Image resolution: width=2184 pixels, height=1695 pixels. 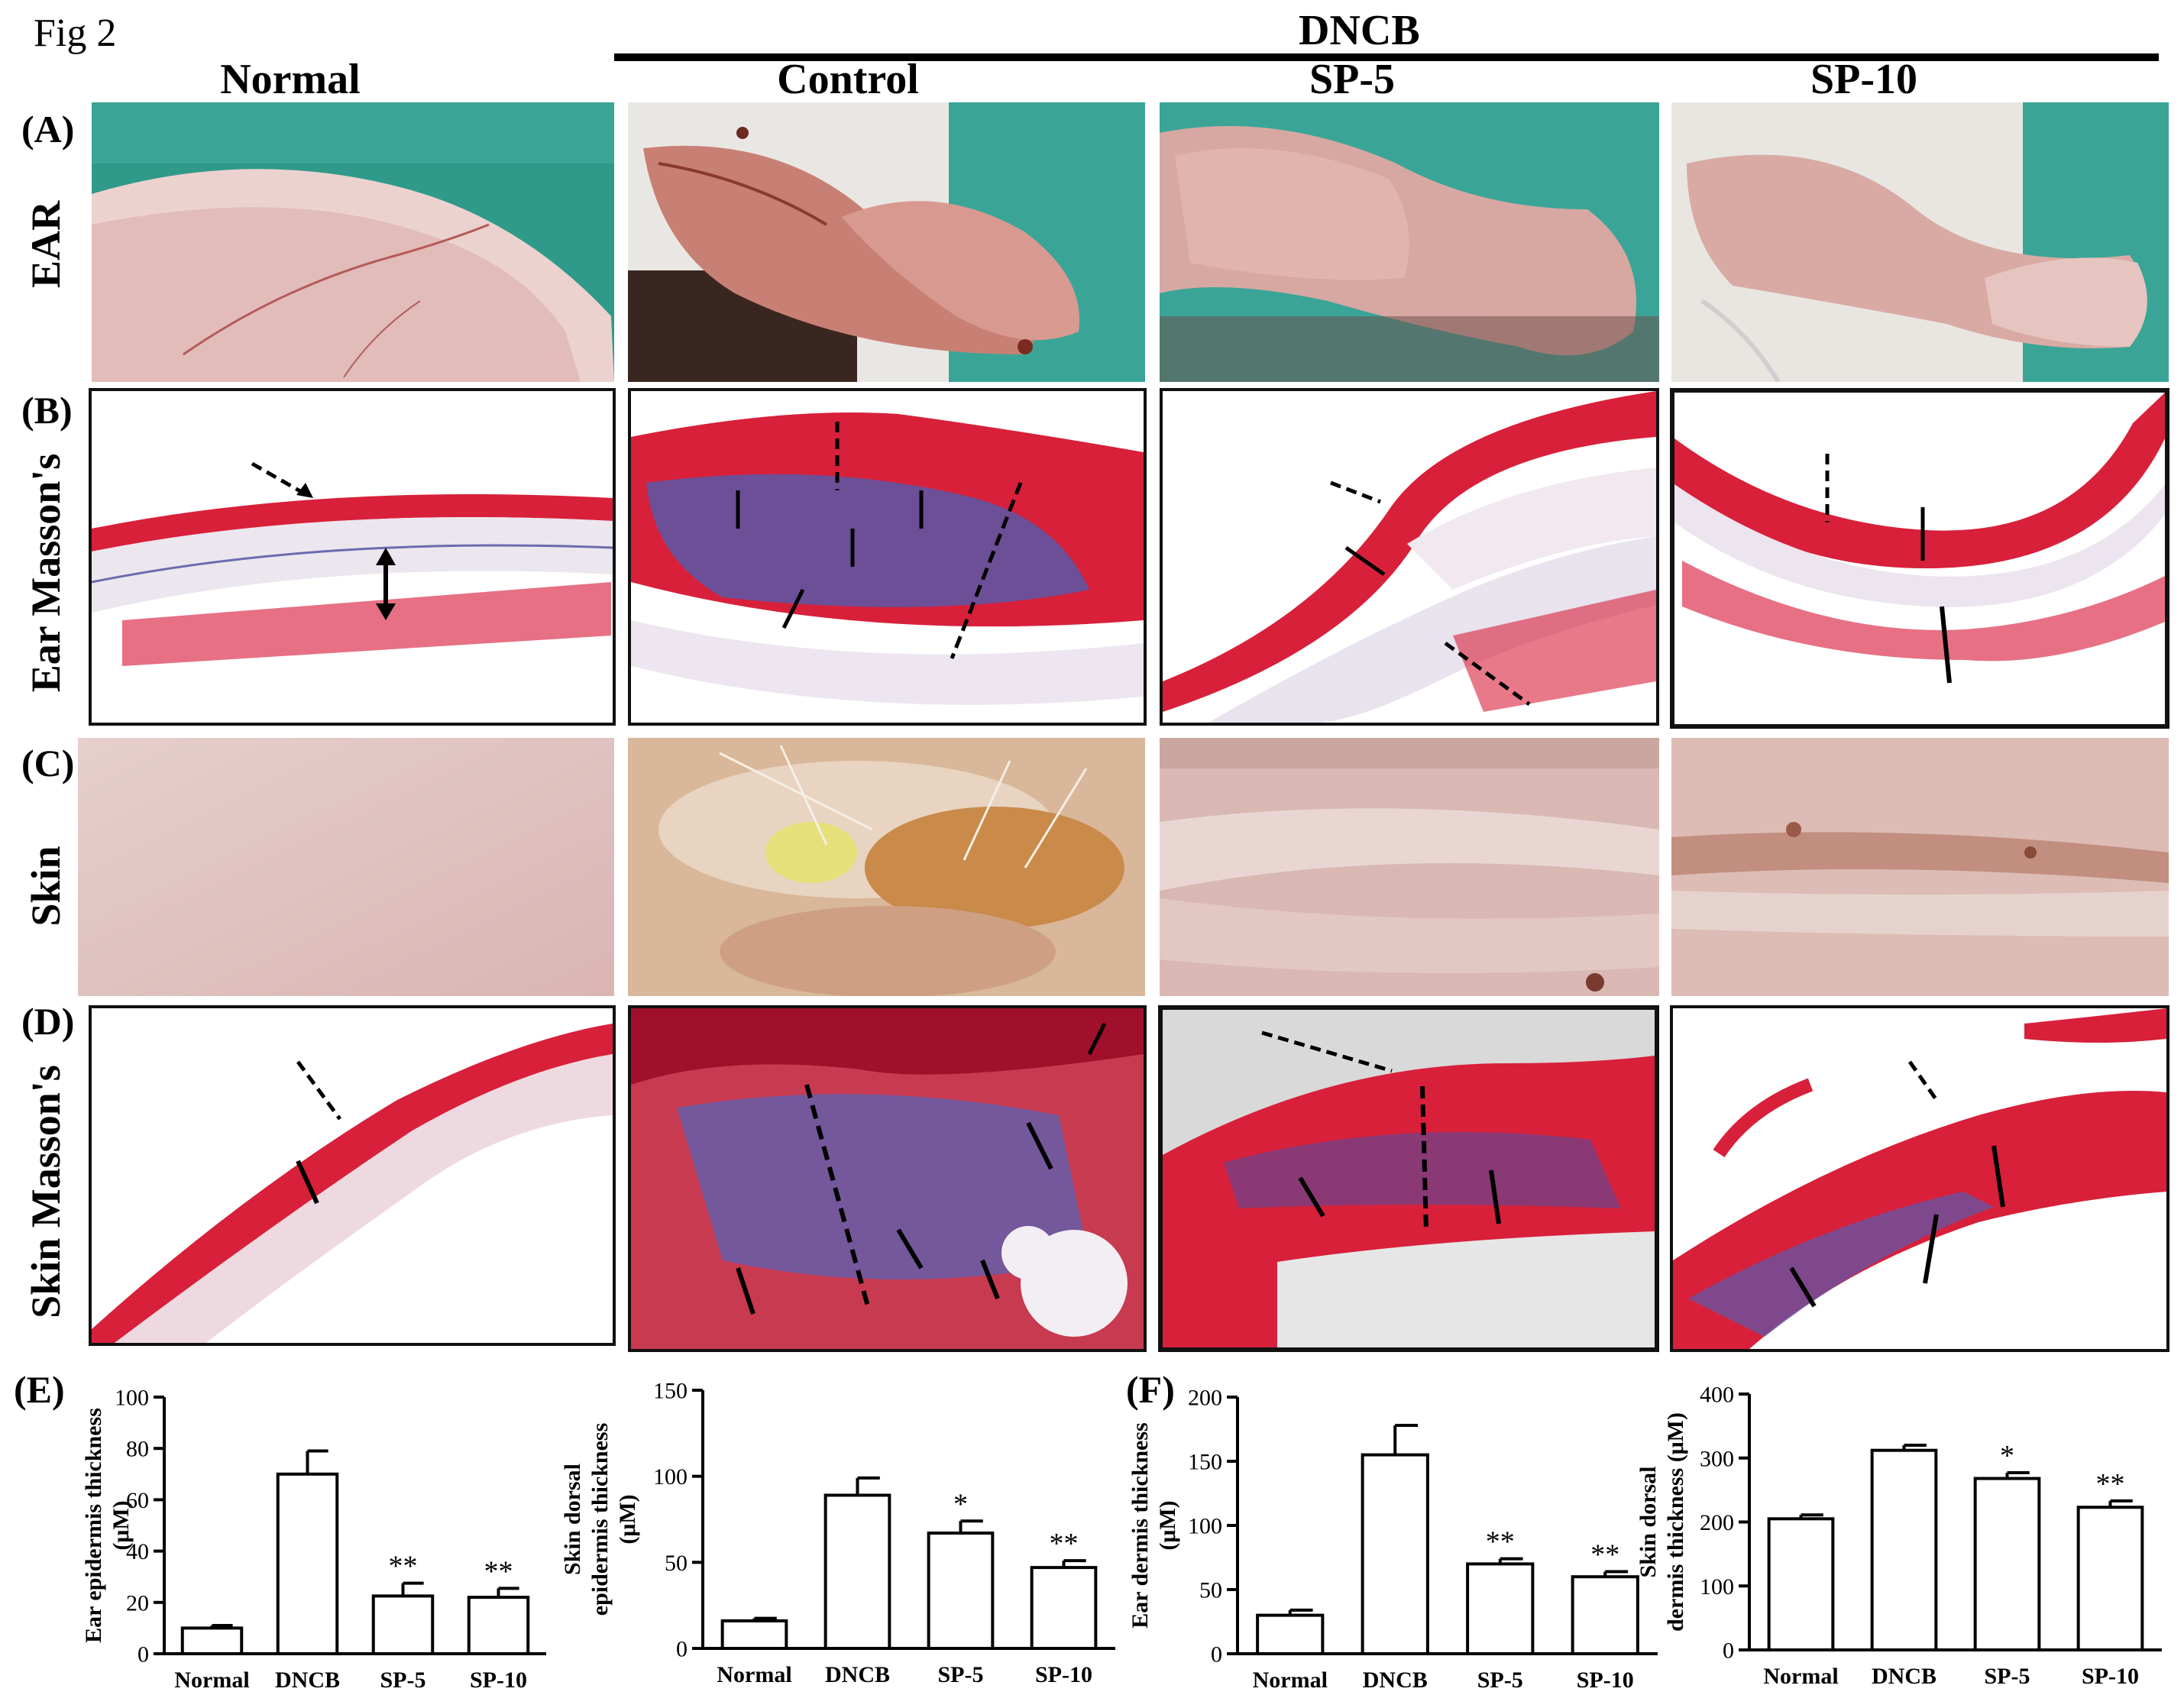 What do you see at coordinates (1919, 1178) in the screenshot?
I see `skin-masson-sp10` at bounding box center [1919, 1178].